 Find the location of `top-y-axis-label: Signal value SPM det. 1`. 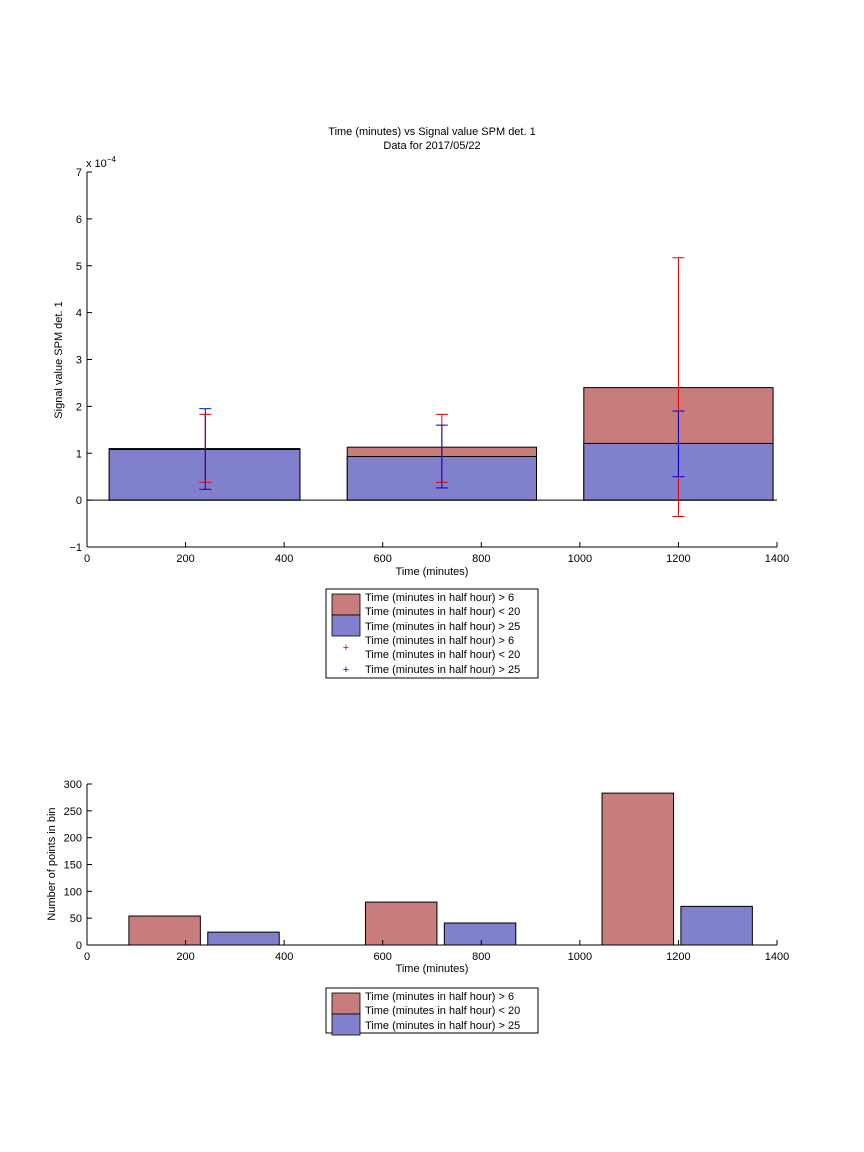

top-y-axis-label: Signal value SPM det. 1 is located at coordinates (59, 359).